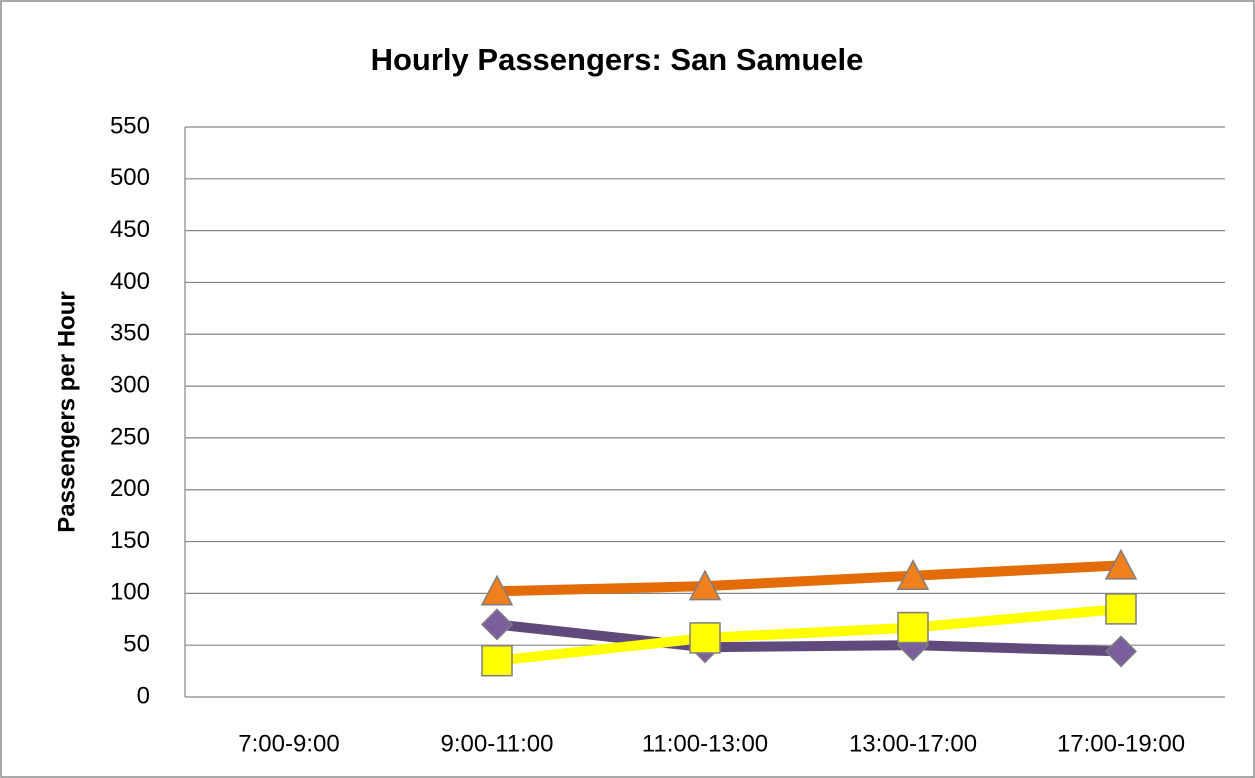 The height and width of the screenshot is (778, 1255). I want to click on y-tick-label: 200, so click(130, 488).